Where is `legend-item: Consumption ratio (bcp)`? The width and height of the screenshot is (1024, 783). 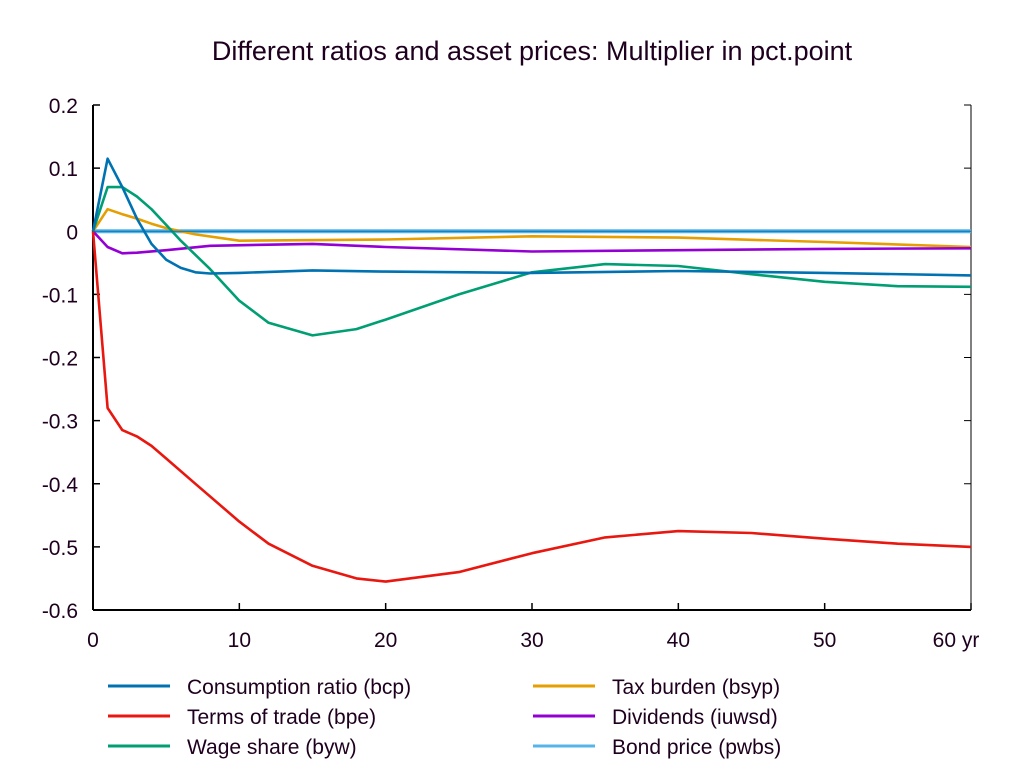
legend-item: Consumption ratio (bcp) is located at coordinates (259, 687).